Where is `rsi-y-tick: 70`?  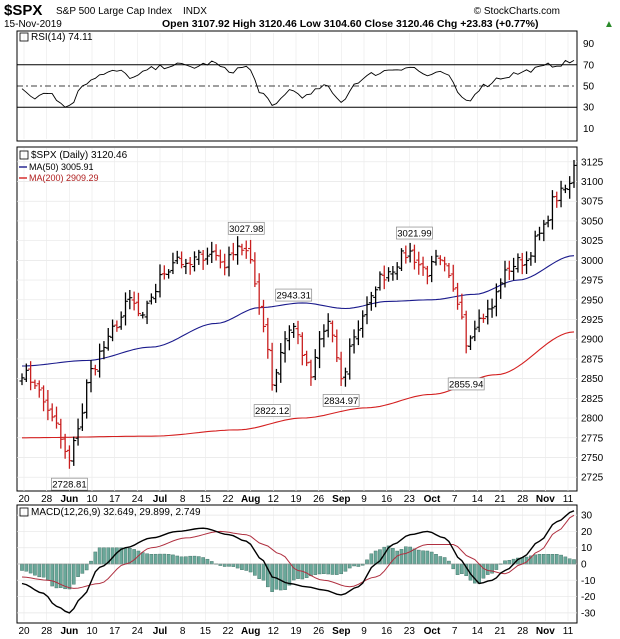 rsi-y-tick: 70 is located at coordinates (589, 65).